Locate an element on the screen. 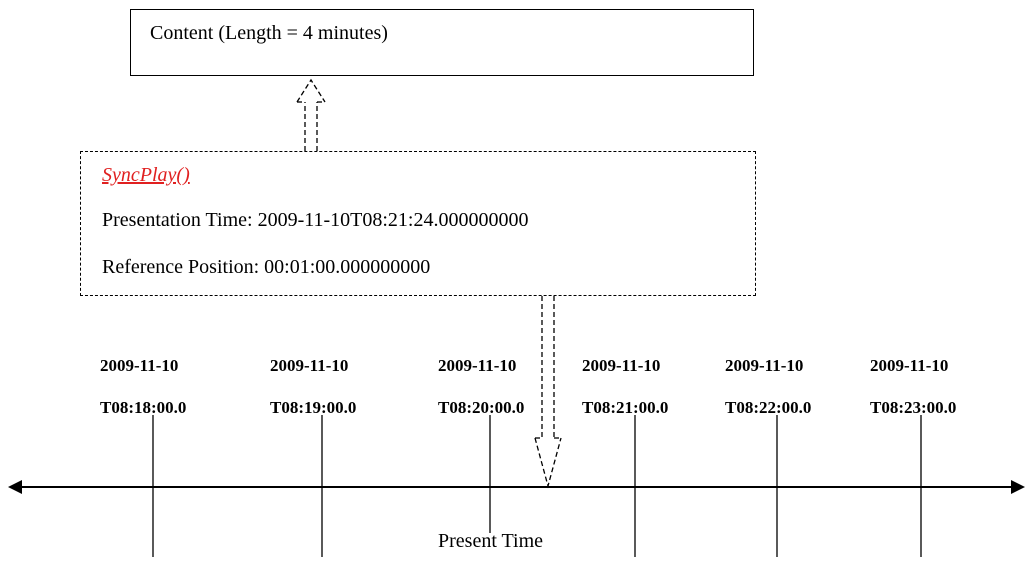  tick-time-label: T08:21:00.0 is located at coordinates (625, 407).